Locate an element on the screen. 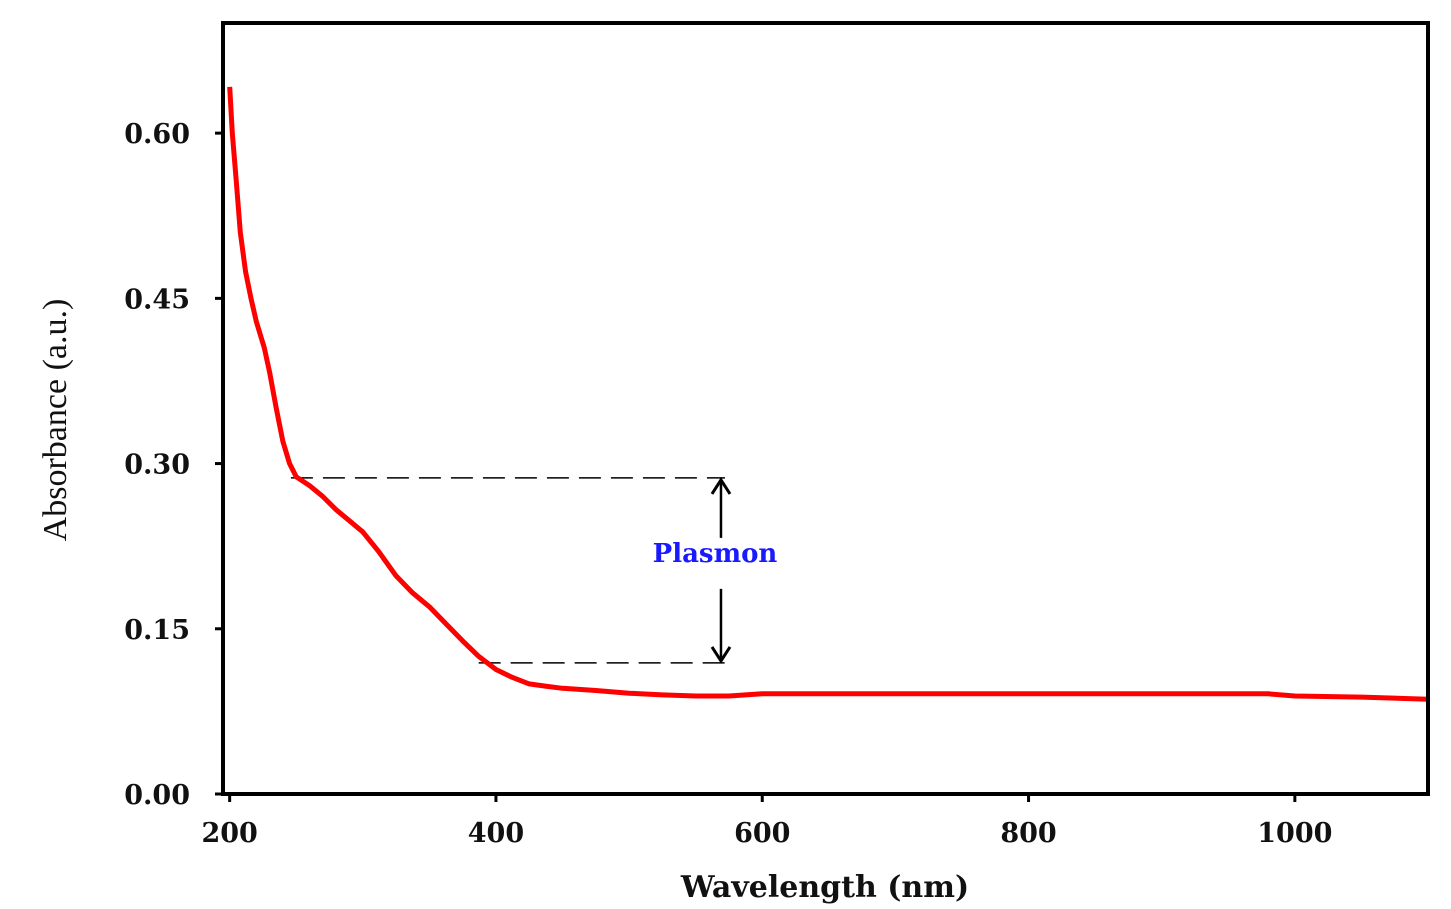  arrow-up-head is located at coordinates (721, 486).